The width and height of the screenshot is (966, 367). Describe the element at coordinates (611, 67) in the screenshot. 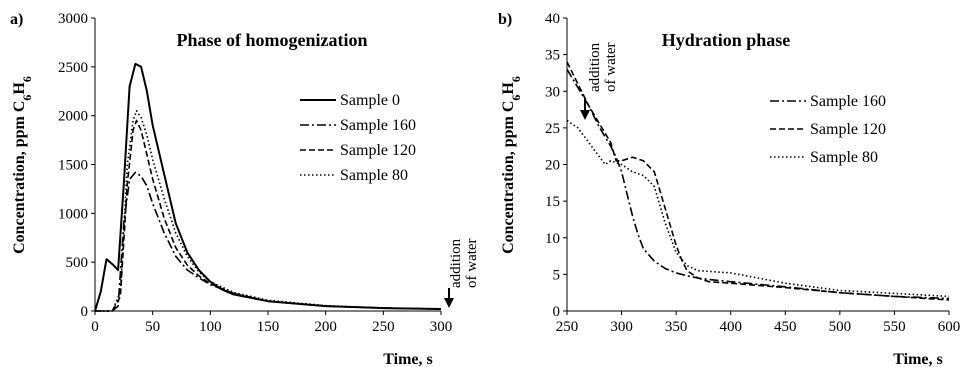

I see `panel-b-annotation-line2: of water` at that location.